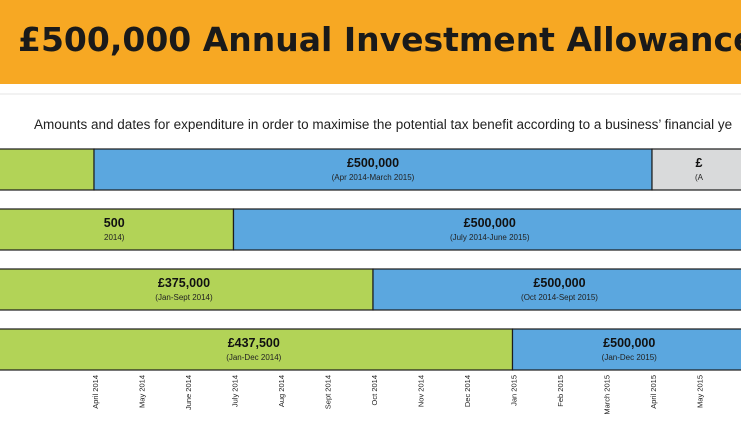 The height and width of the screenshot is (434, 741). What do you see at coordinates (607, 395) in the screenshot?
I see `x-tick-label: March 2015` at bounding box center [607, 395].